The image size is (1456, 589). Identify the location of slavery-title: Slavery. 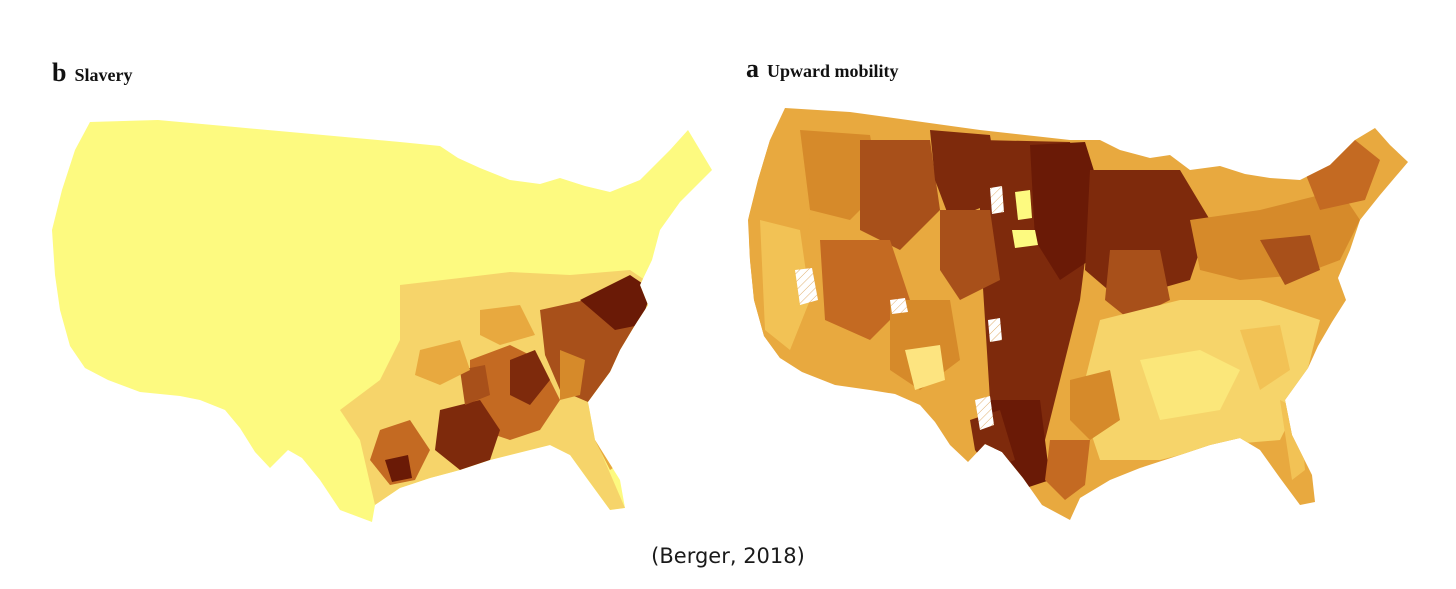
(103, 75).